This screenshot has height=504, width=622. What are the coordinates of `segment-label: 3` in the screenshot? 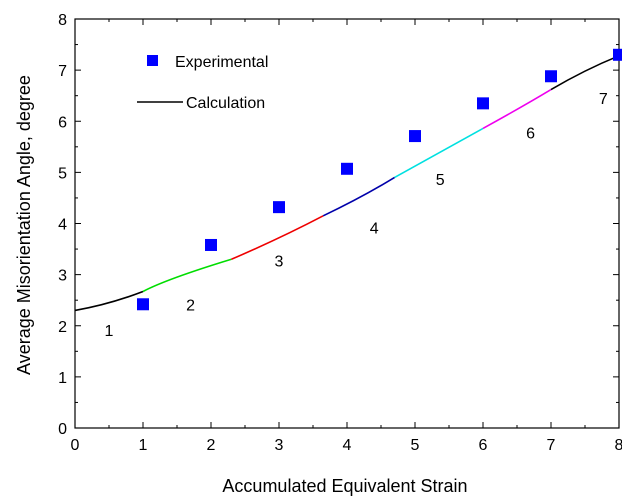 It's located at (279, 261).